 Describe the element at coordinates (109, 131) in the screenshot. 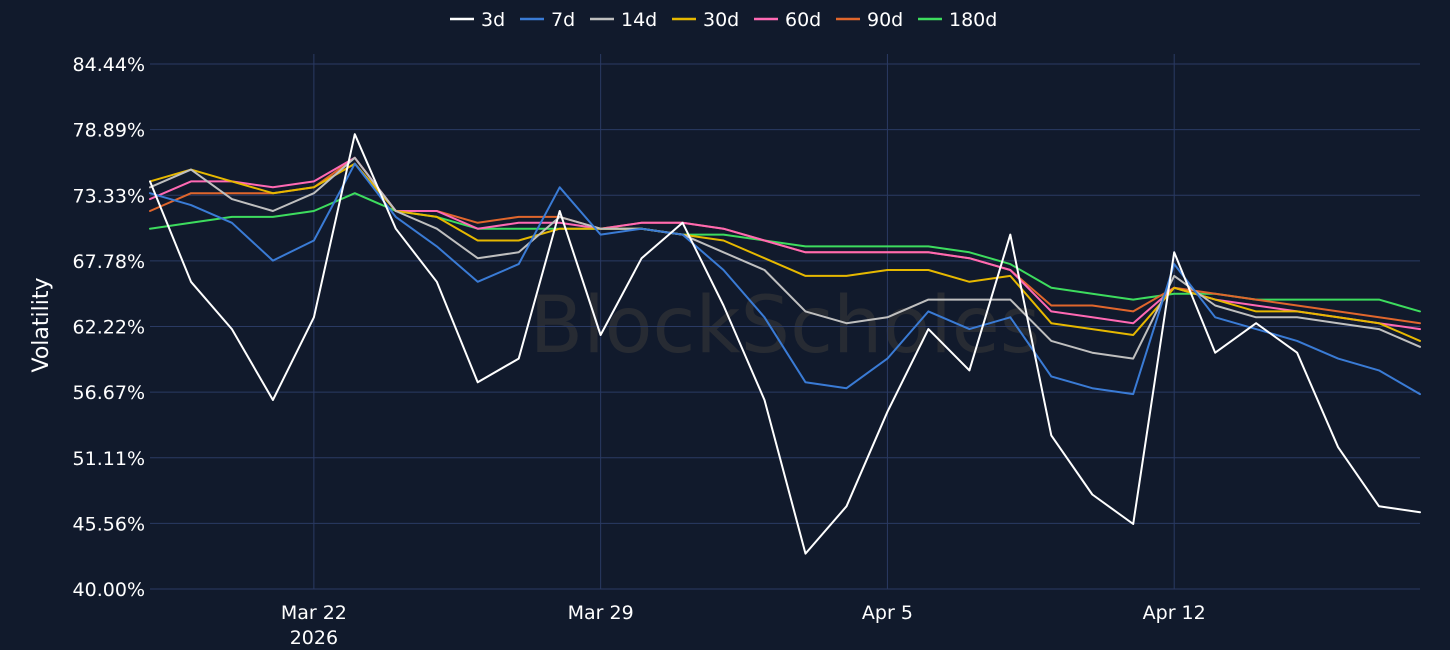

I see `y-tick-label: 78.89%` at that location.